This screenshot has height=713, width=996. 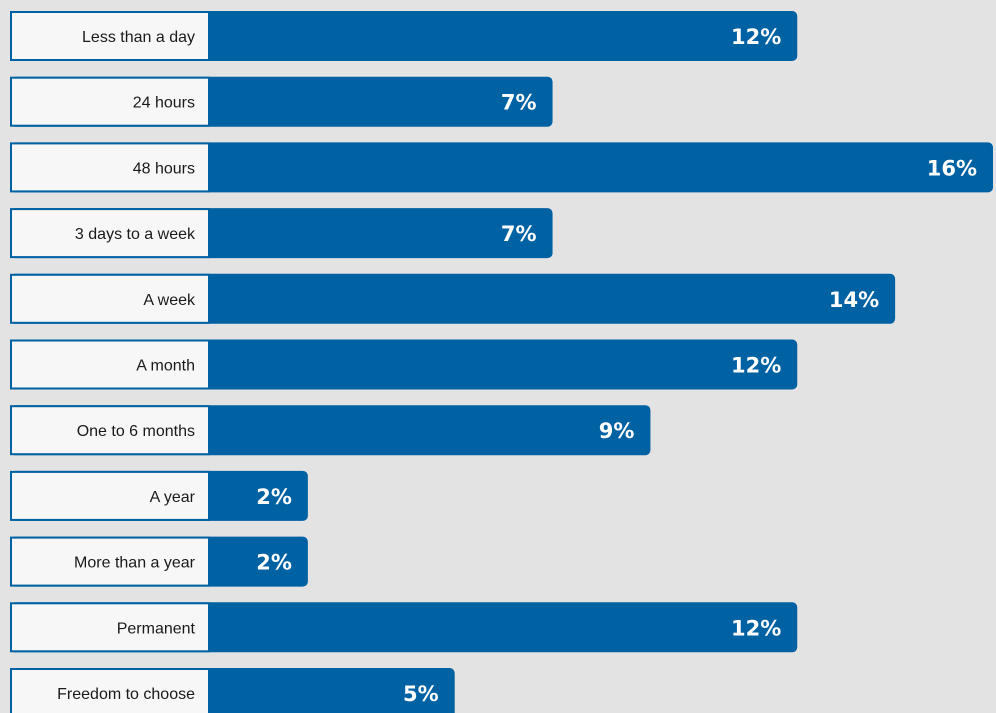 What do you see at coordinates (617, 431) in the screenshot?
I see `value-label: 9%` at bounding box center [617, 431].